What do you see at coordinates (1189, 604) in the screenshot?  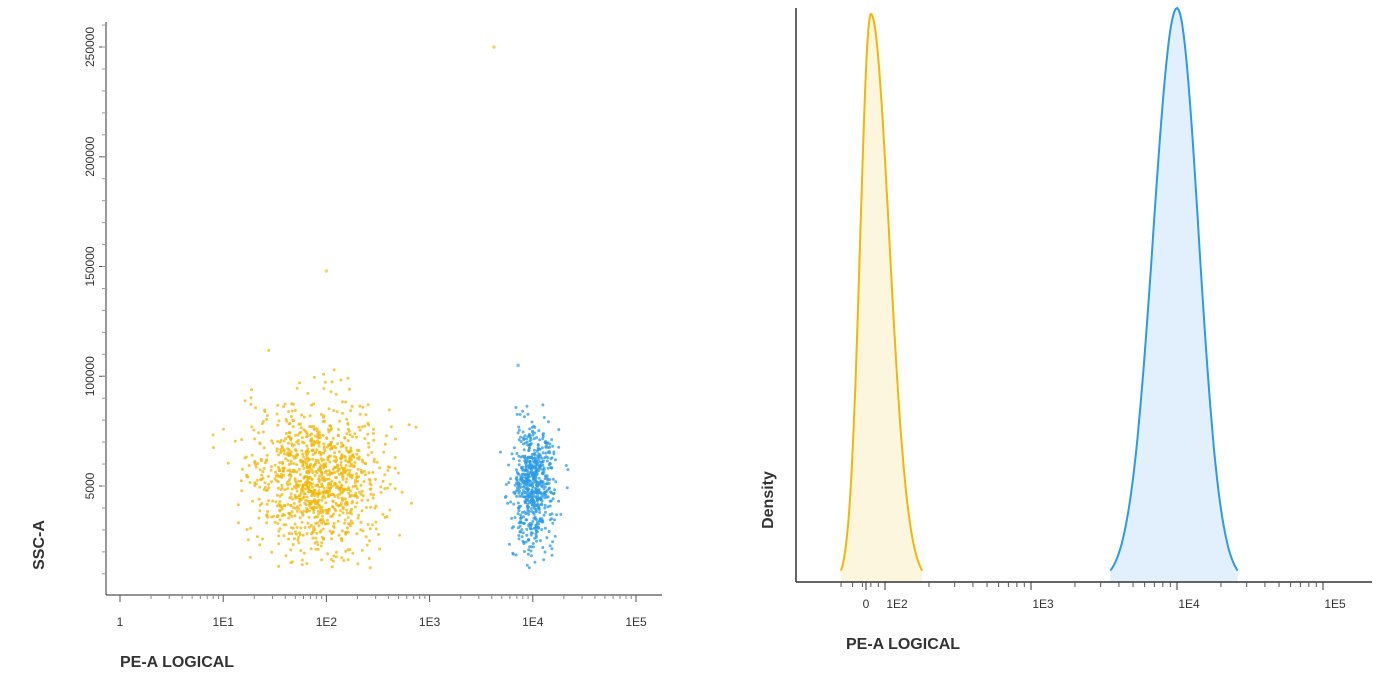 I see `histogram-x-tick-label: 1E4` at bounding box center [1189, 604].